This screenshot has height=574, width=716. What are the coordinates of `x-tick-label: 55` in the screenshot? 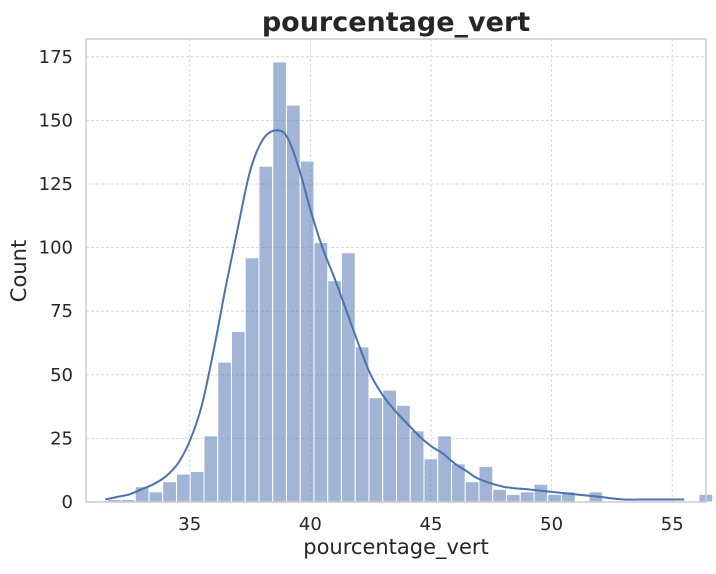 It's located at (672, 524).